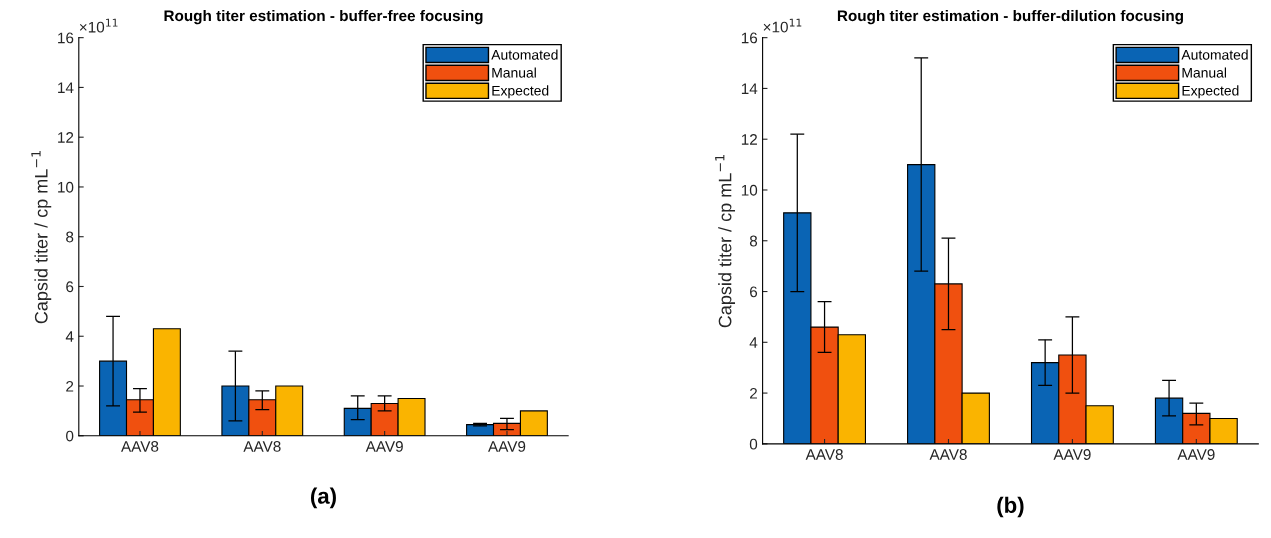  I want to click on text: (b), so click(1010, 507).